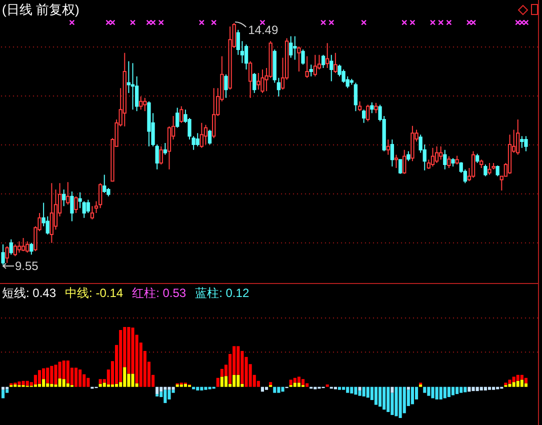  What do you see at coordinates (27, 266) in the screenshot?
I see `annotation: 9.55` at bounding box center [27, 266].